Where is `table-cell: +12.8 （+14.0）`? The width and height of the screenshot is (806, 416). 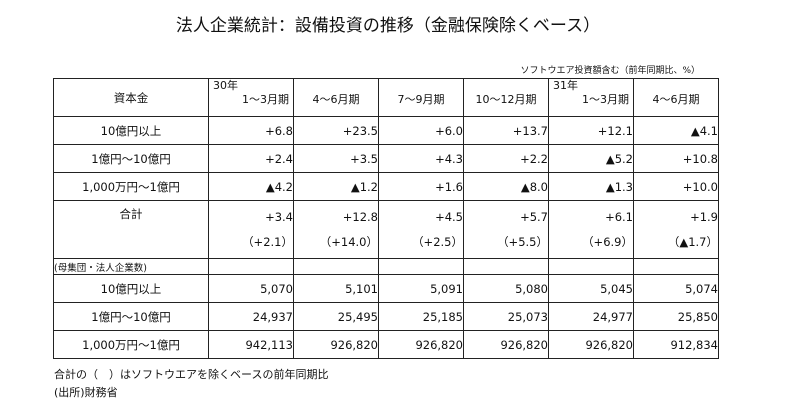 table-cell: +12.8 （+14.0） is located at coordinates (336, 229).